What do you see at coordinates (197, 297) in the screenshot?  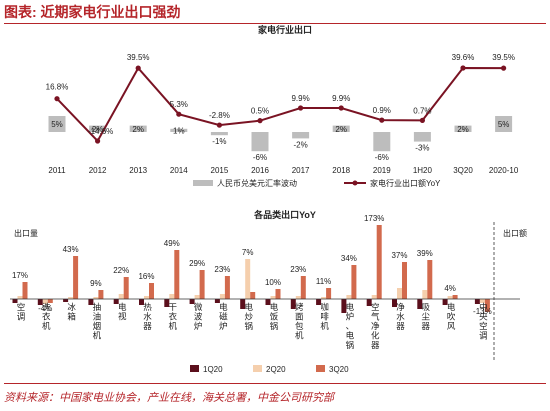 I see `bar-2Q20-微波炉` at bounding box center [197, 297].